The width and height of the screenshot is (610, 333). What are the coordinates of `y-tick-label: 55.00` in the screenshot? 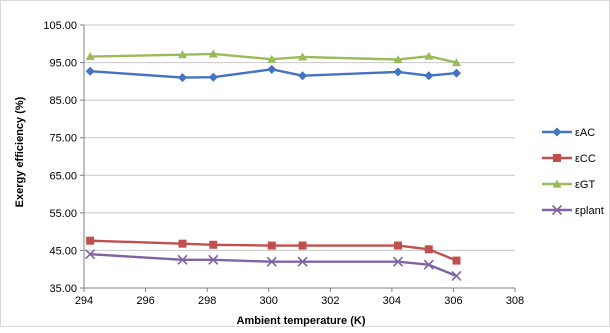 It's located at (63, 214).